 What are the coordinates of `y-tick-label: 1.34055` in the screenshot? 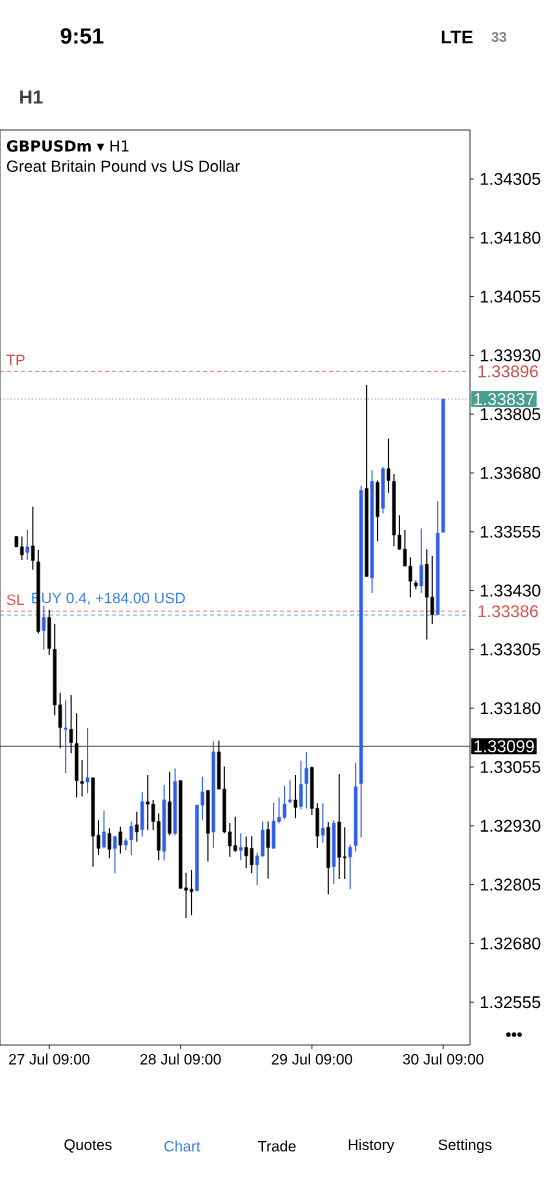 It's located at (510, 296).